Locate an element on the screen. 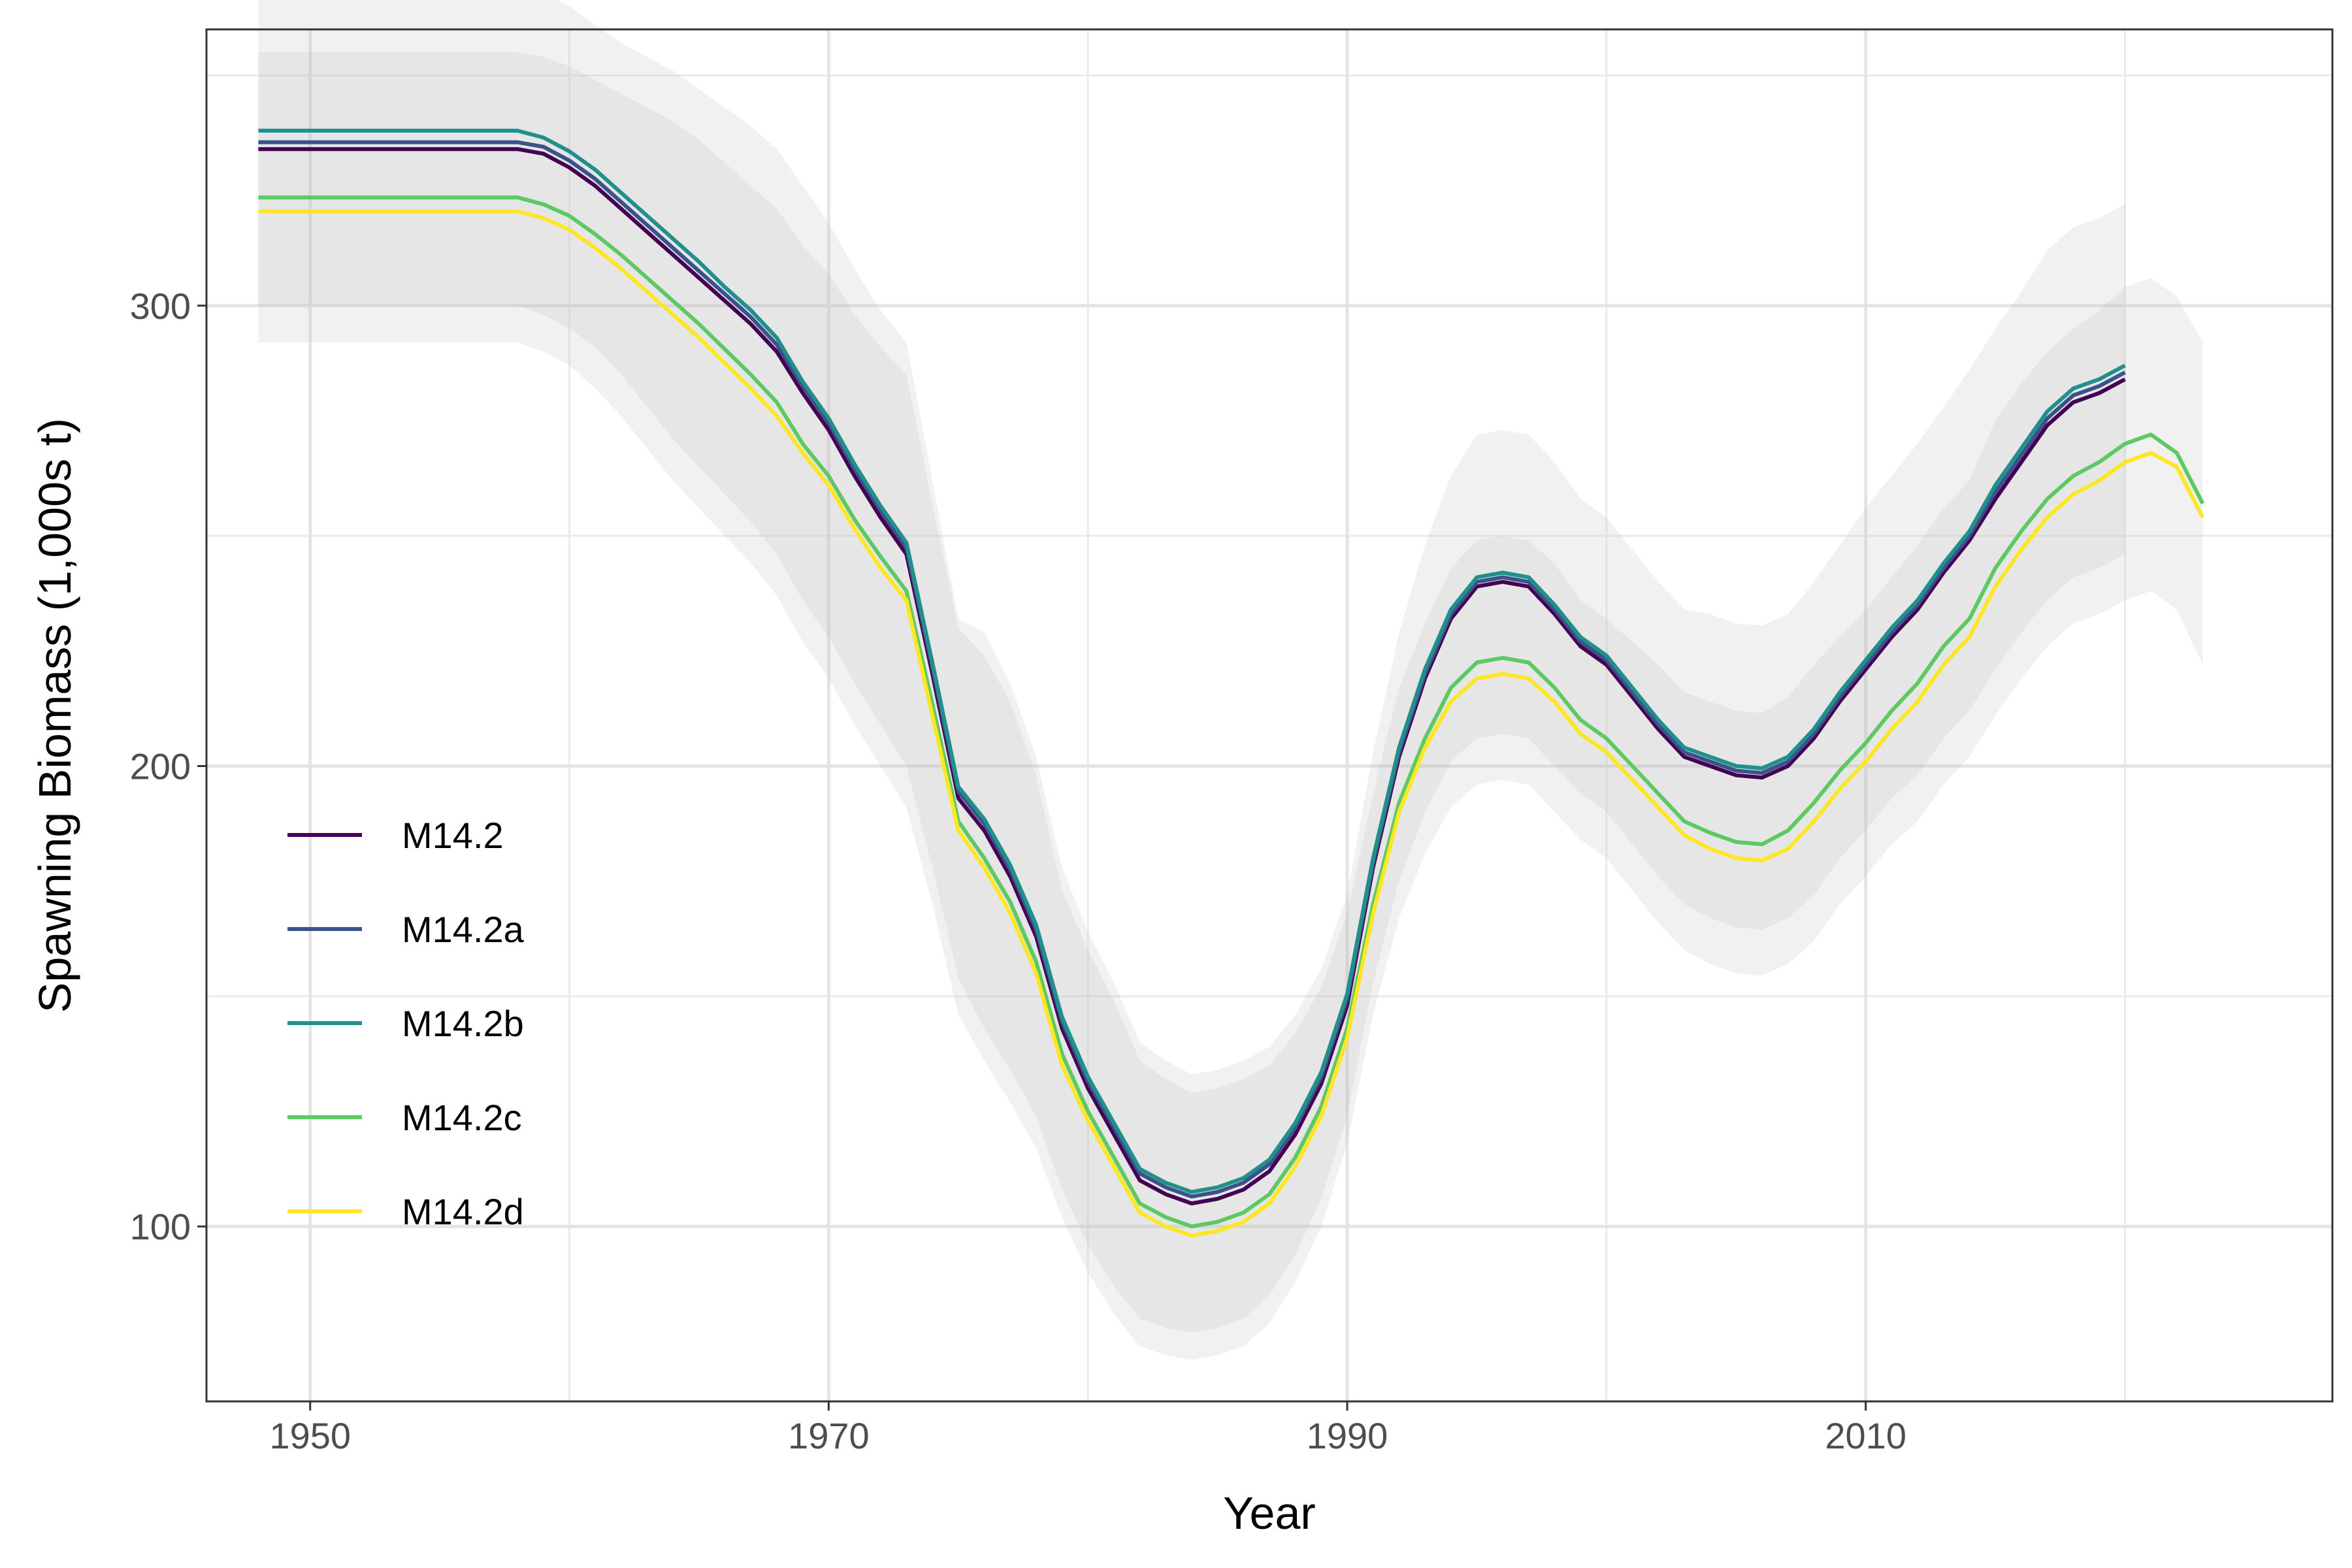 This screenshot has width=2352, height=1568. legend-label-M14.2c: M14.2c is located at coordinates (462, 1117).